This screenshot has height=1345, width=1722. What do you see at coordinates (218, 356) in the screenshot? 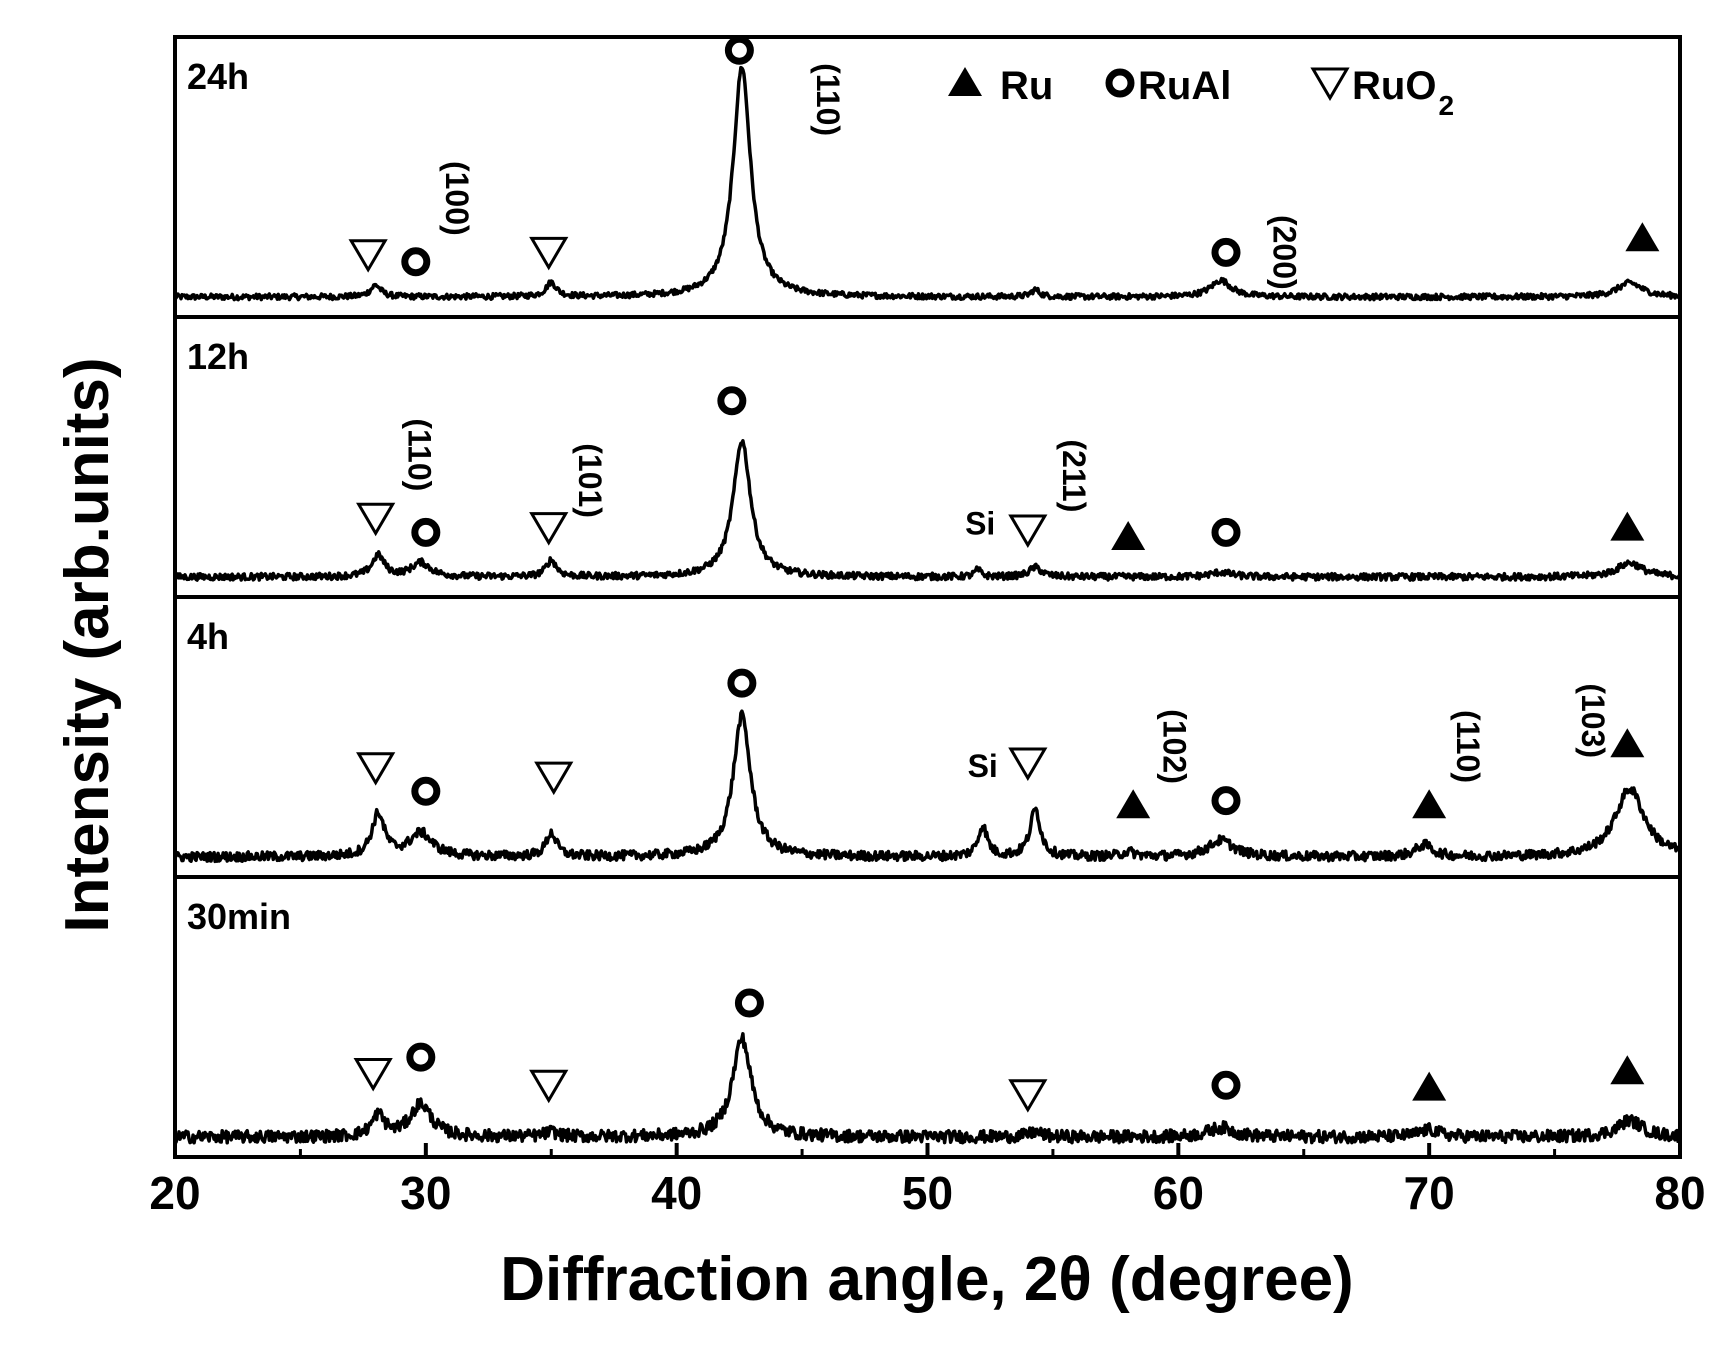
I see `panel-label: 12h` at bounding box center [218, 356].